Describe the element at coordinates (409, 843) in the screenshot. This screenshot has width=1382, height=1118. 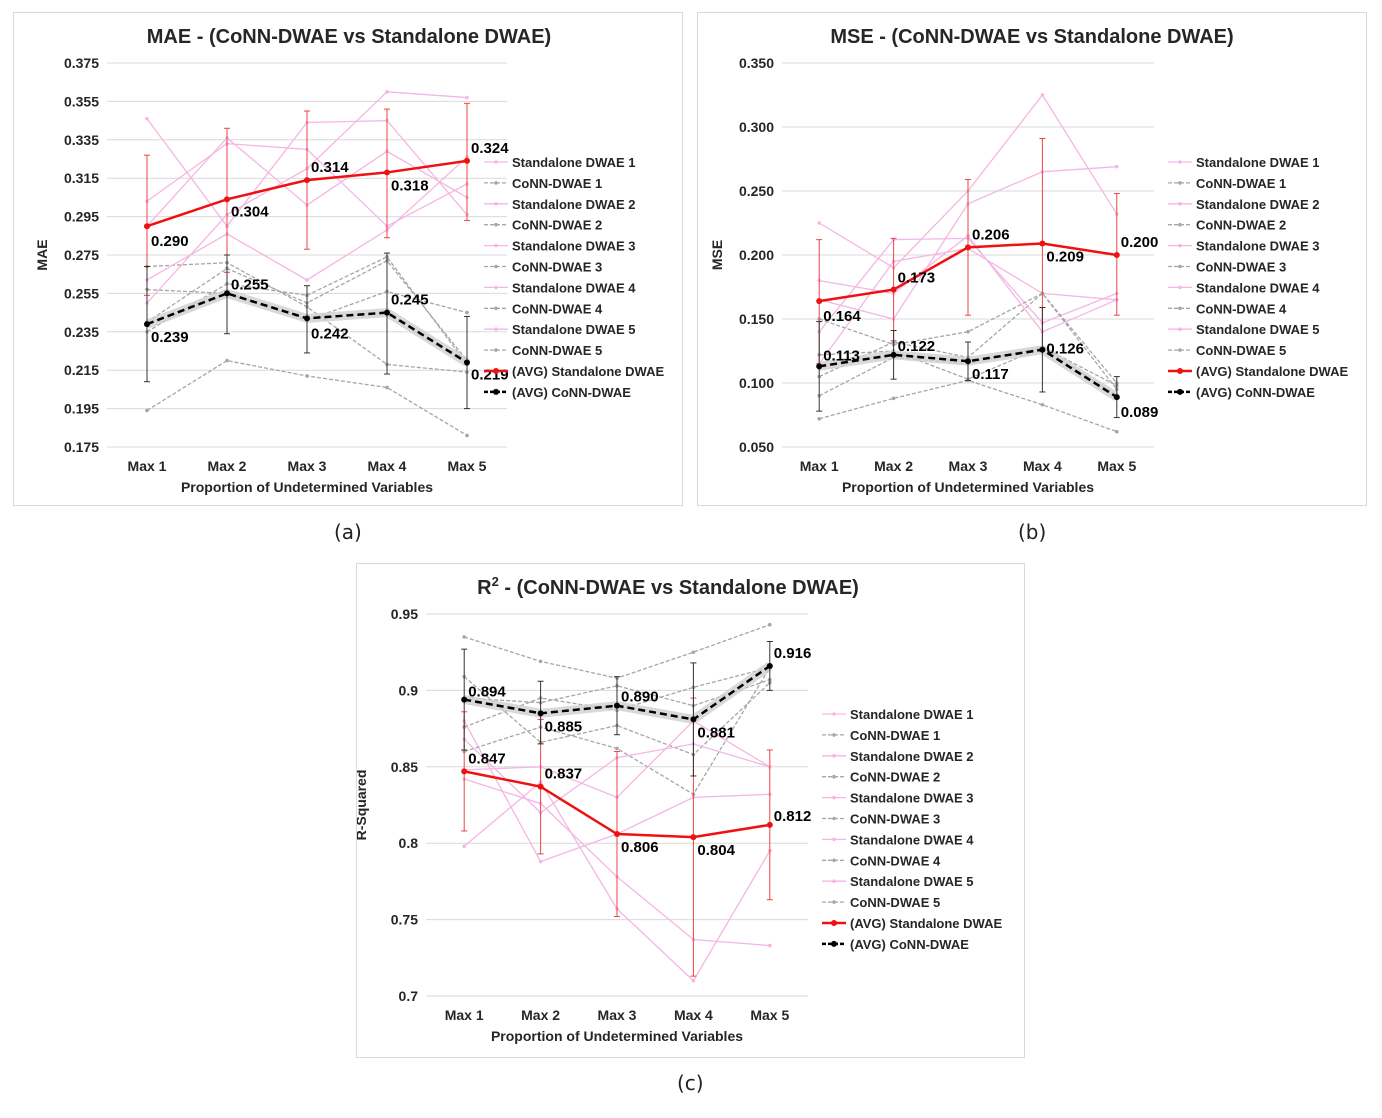
I see `y-tick-label: 0.8` at that location.